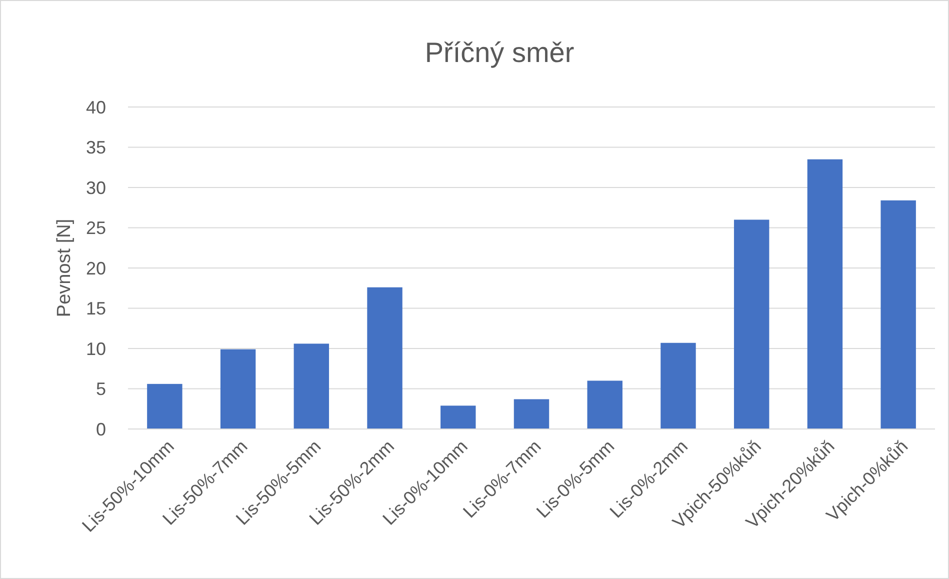 This screenshot has width=949, height=579. I want to click on y-tick-label: 25, so click(96, 228).